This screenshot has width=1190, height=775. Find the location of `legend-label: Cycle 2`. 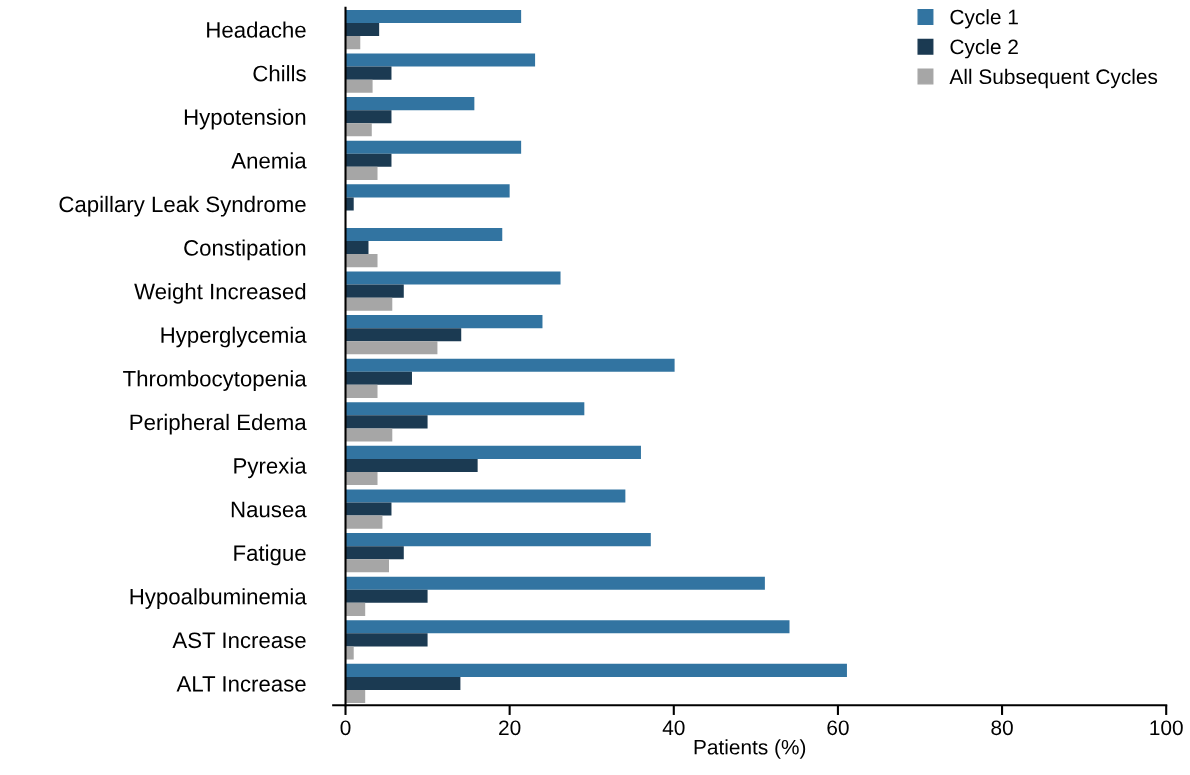

legend-label: Cycle 2 is located at coordinates (984, 48).